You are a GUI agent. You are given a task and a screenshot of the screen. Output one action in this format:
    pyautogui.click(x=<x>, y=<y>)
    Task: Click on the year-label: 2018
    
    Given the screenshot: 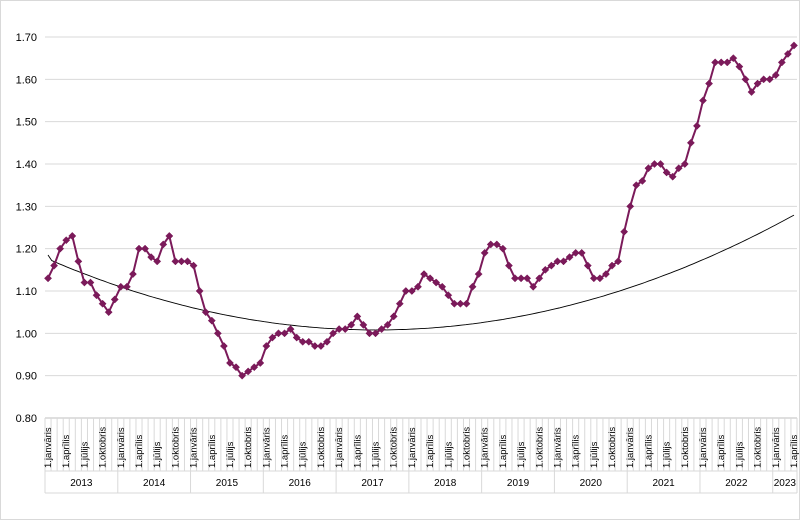 What is the action you would take?
    pyautogui.click(x=445, y=483)
    